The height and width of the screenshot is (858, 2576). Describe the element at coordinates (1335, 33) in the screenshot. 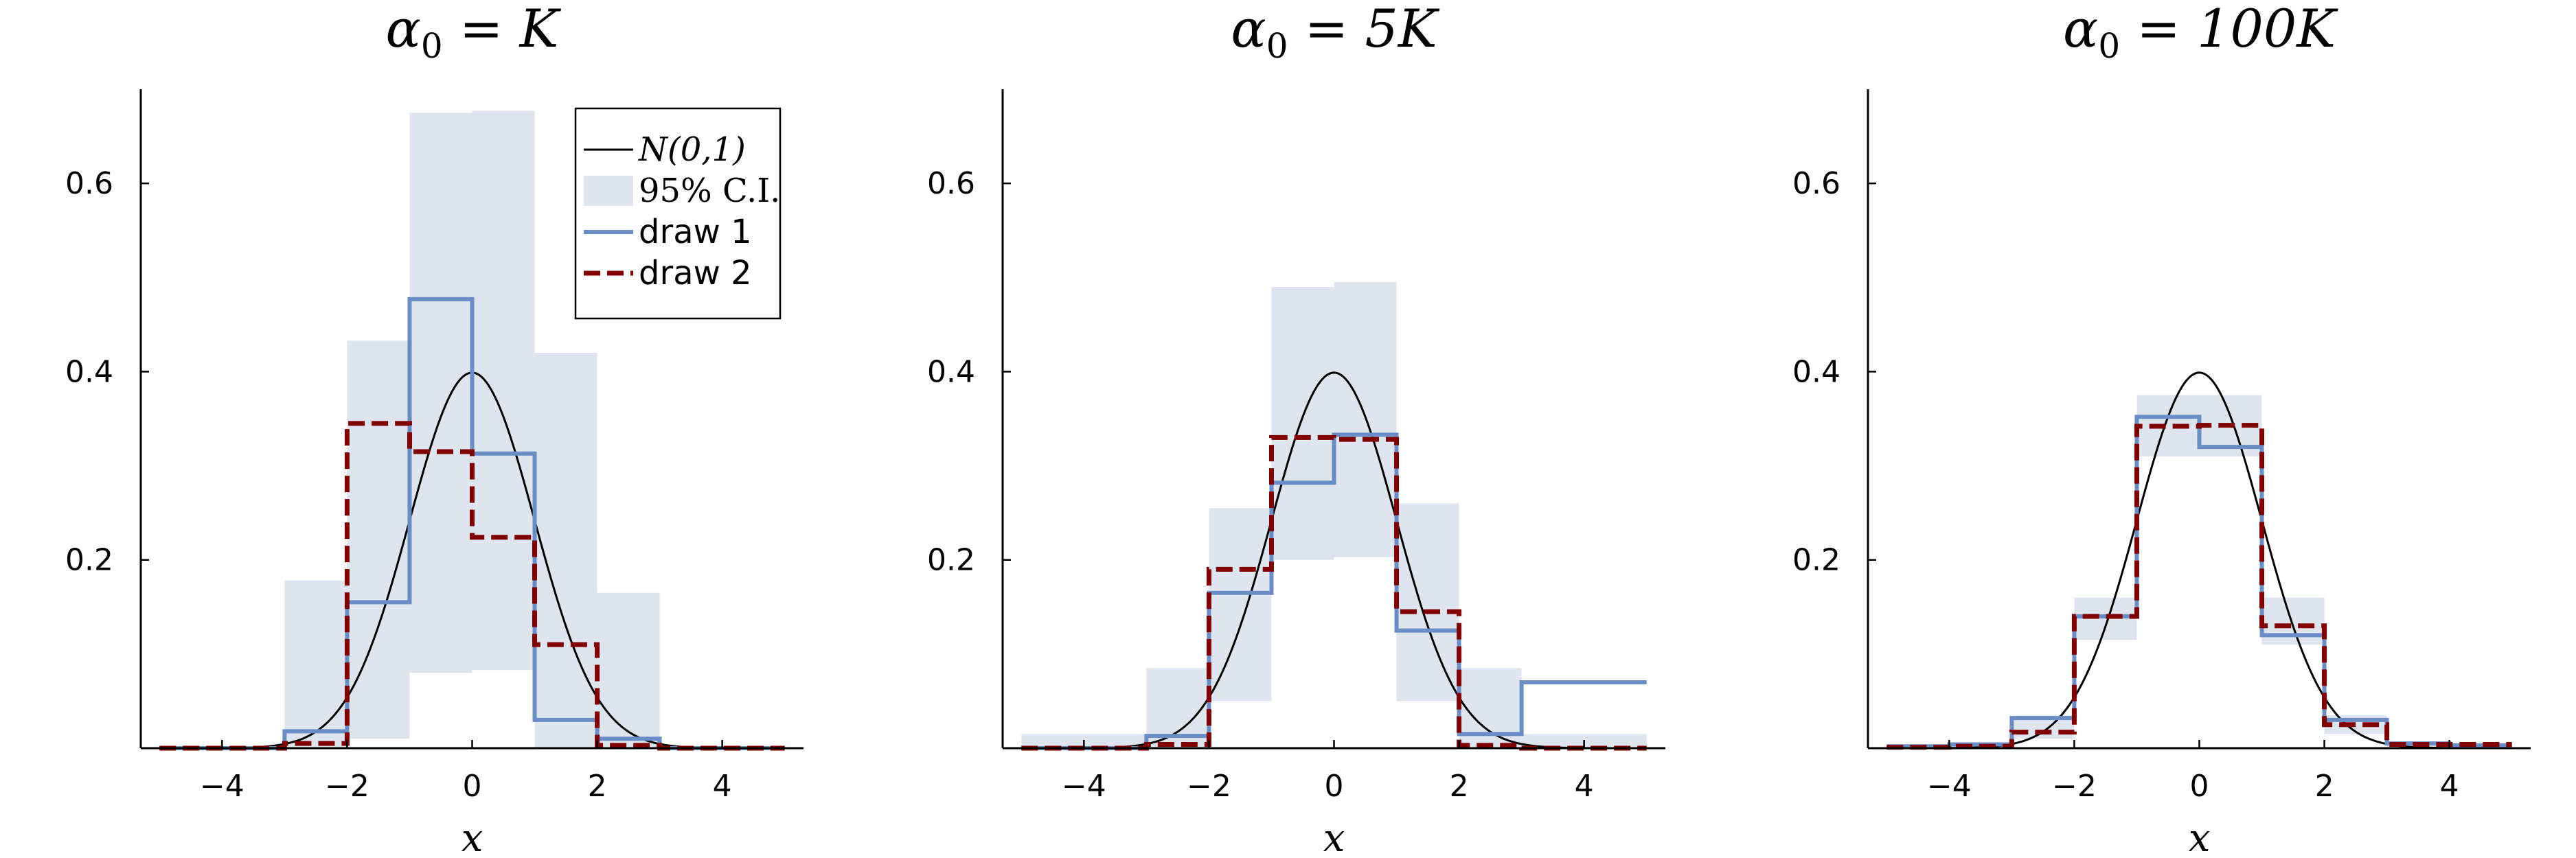

I see `chart-title: α0 = 5K` at that location.